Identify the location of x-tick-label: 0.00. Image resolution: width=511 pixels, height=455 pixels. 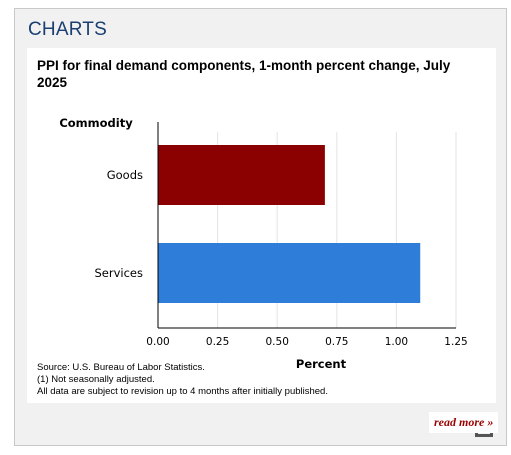
(157, 342).